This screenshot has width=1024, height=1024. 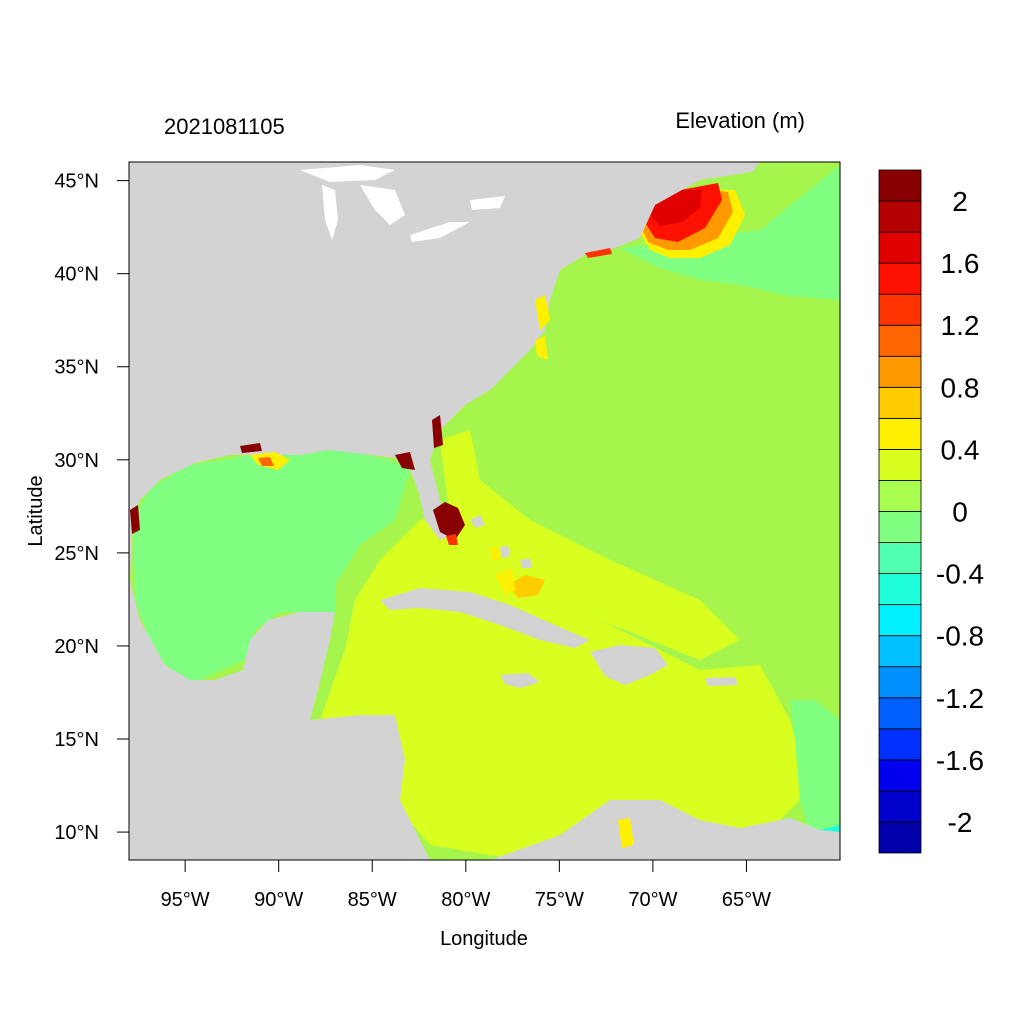 What do you see at coordinates (673, 208) in the screenshot?
I see `gulf-of-maine-surge-core` at bounding box center [673, 208].